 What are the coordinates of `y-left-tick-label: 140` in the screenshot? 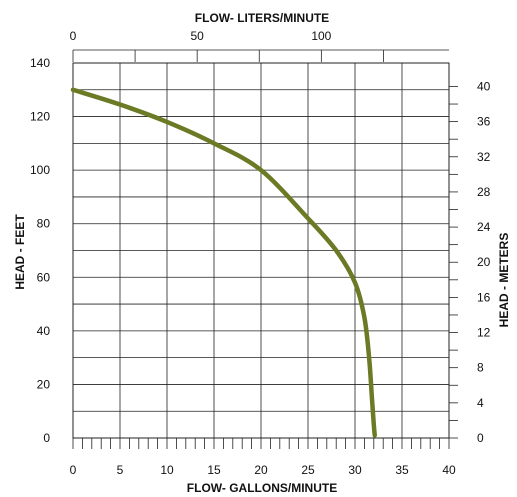 It's located at (40, 63).